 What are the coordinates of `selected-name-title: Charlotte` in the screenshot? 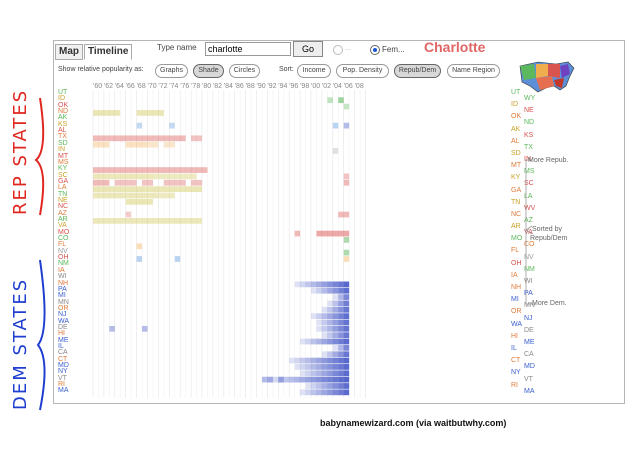 It's located at (455, 47).